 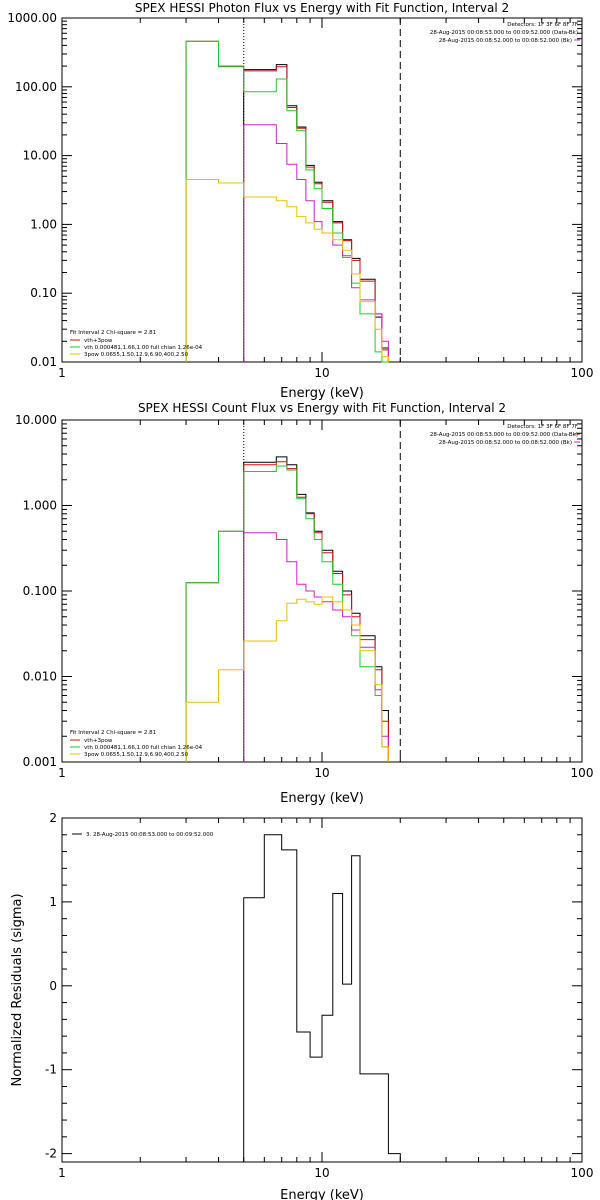 I want to click on y-tick-label: 0.01, so click(x=43, y=362).